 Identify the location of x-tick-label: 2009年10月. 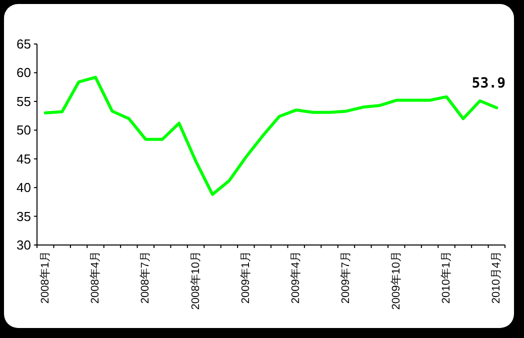
(396, 280).